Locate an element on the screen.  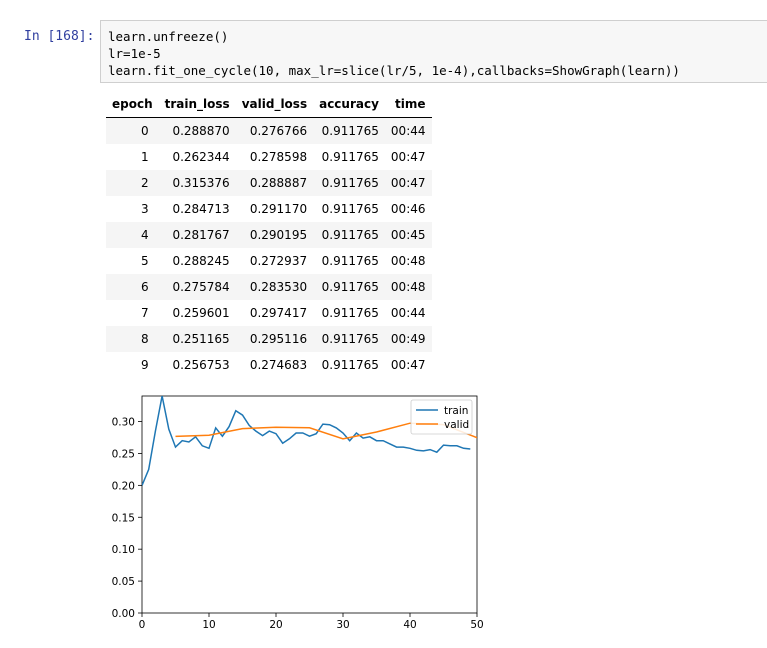
valid-loss-cell: 0.297417 is located at coordinates (278, 313).